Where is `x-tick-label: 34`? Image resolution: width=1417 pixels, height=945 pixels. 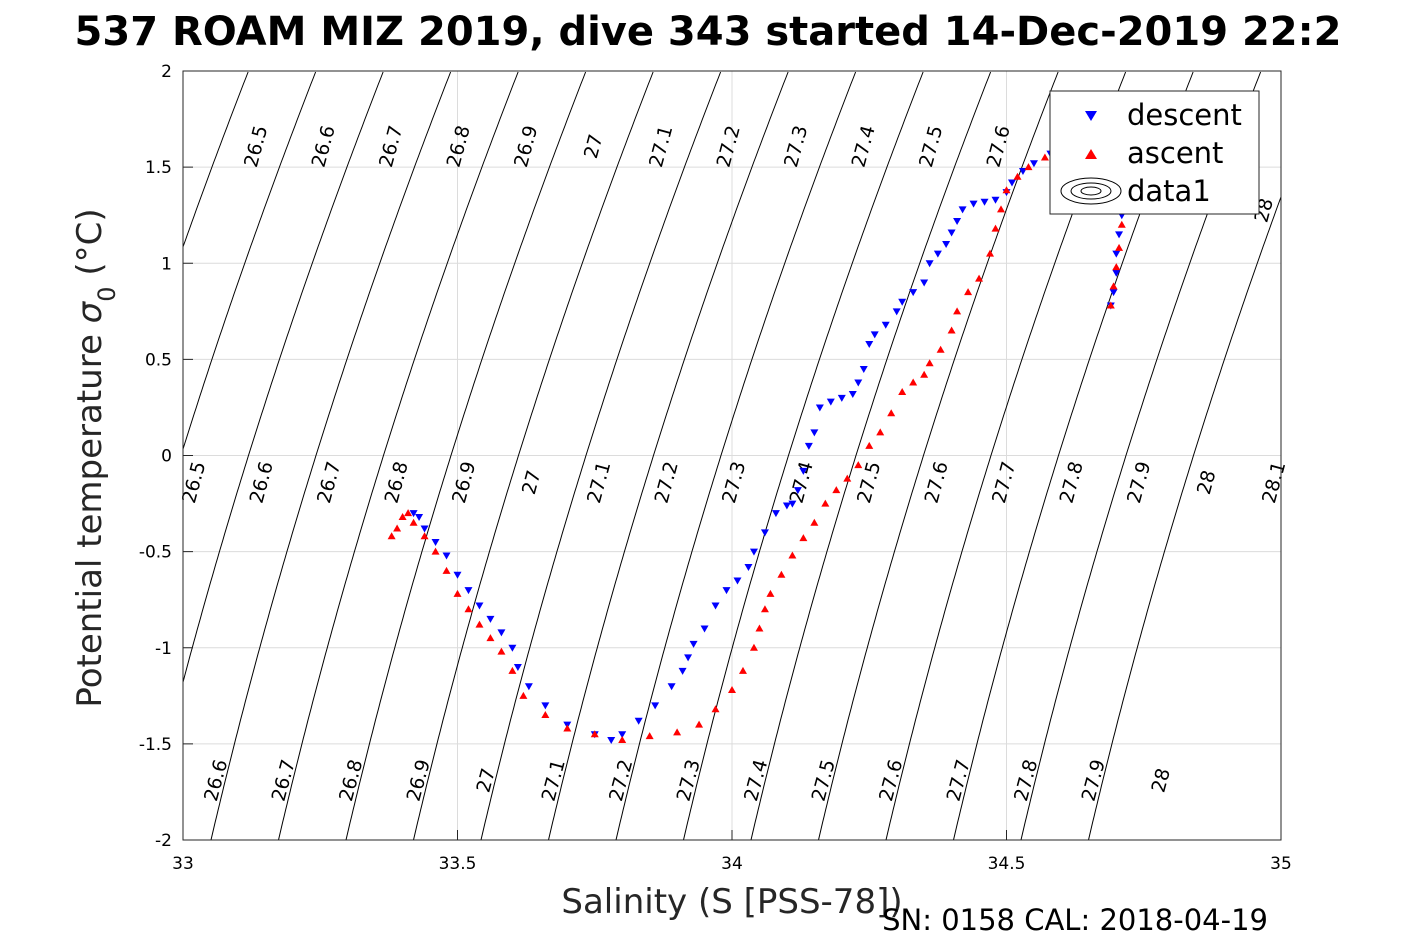
x-tick-label: 34 is located at coordinates (732, 864).